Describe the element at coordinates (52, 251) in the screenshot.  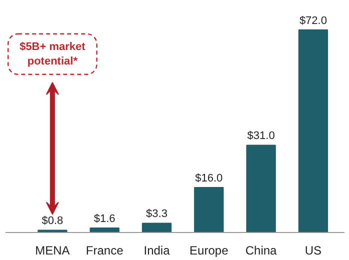
I see `x-tick-label: MENA` at that location.